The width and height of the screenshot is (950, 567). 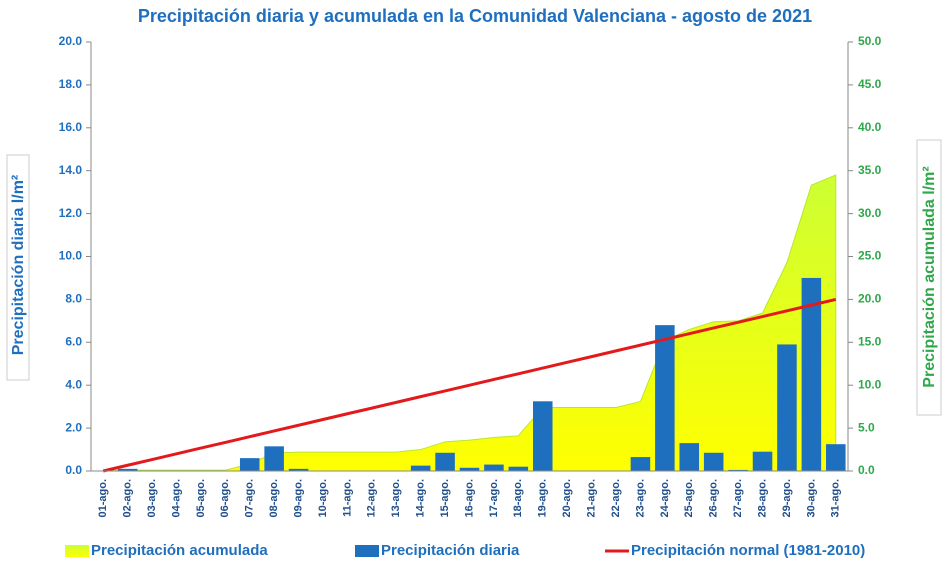 What do you see at coordinates (616, 498) in the screenshot?
I see `x-tick-label: 22-ago.` at bounding box center [616, 498].